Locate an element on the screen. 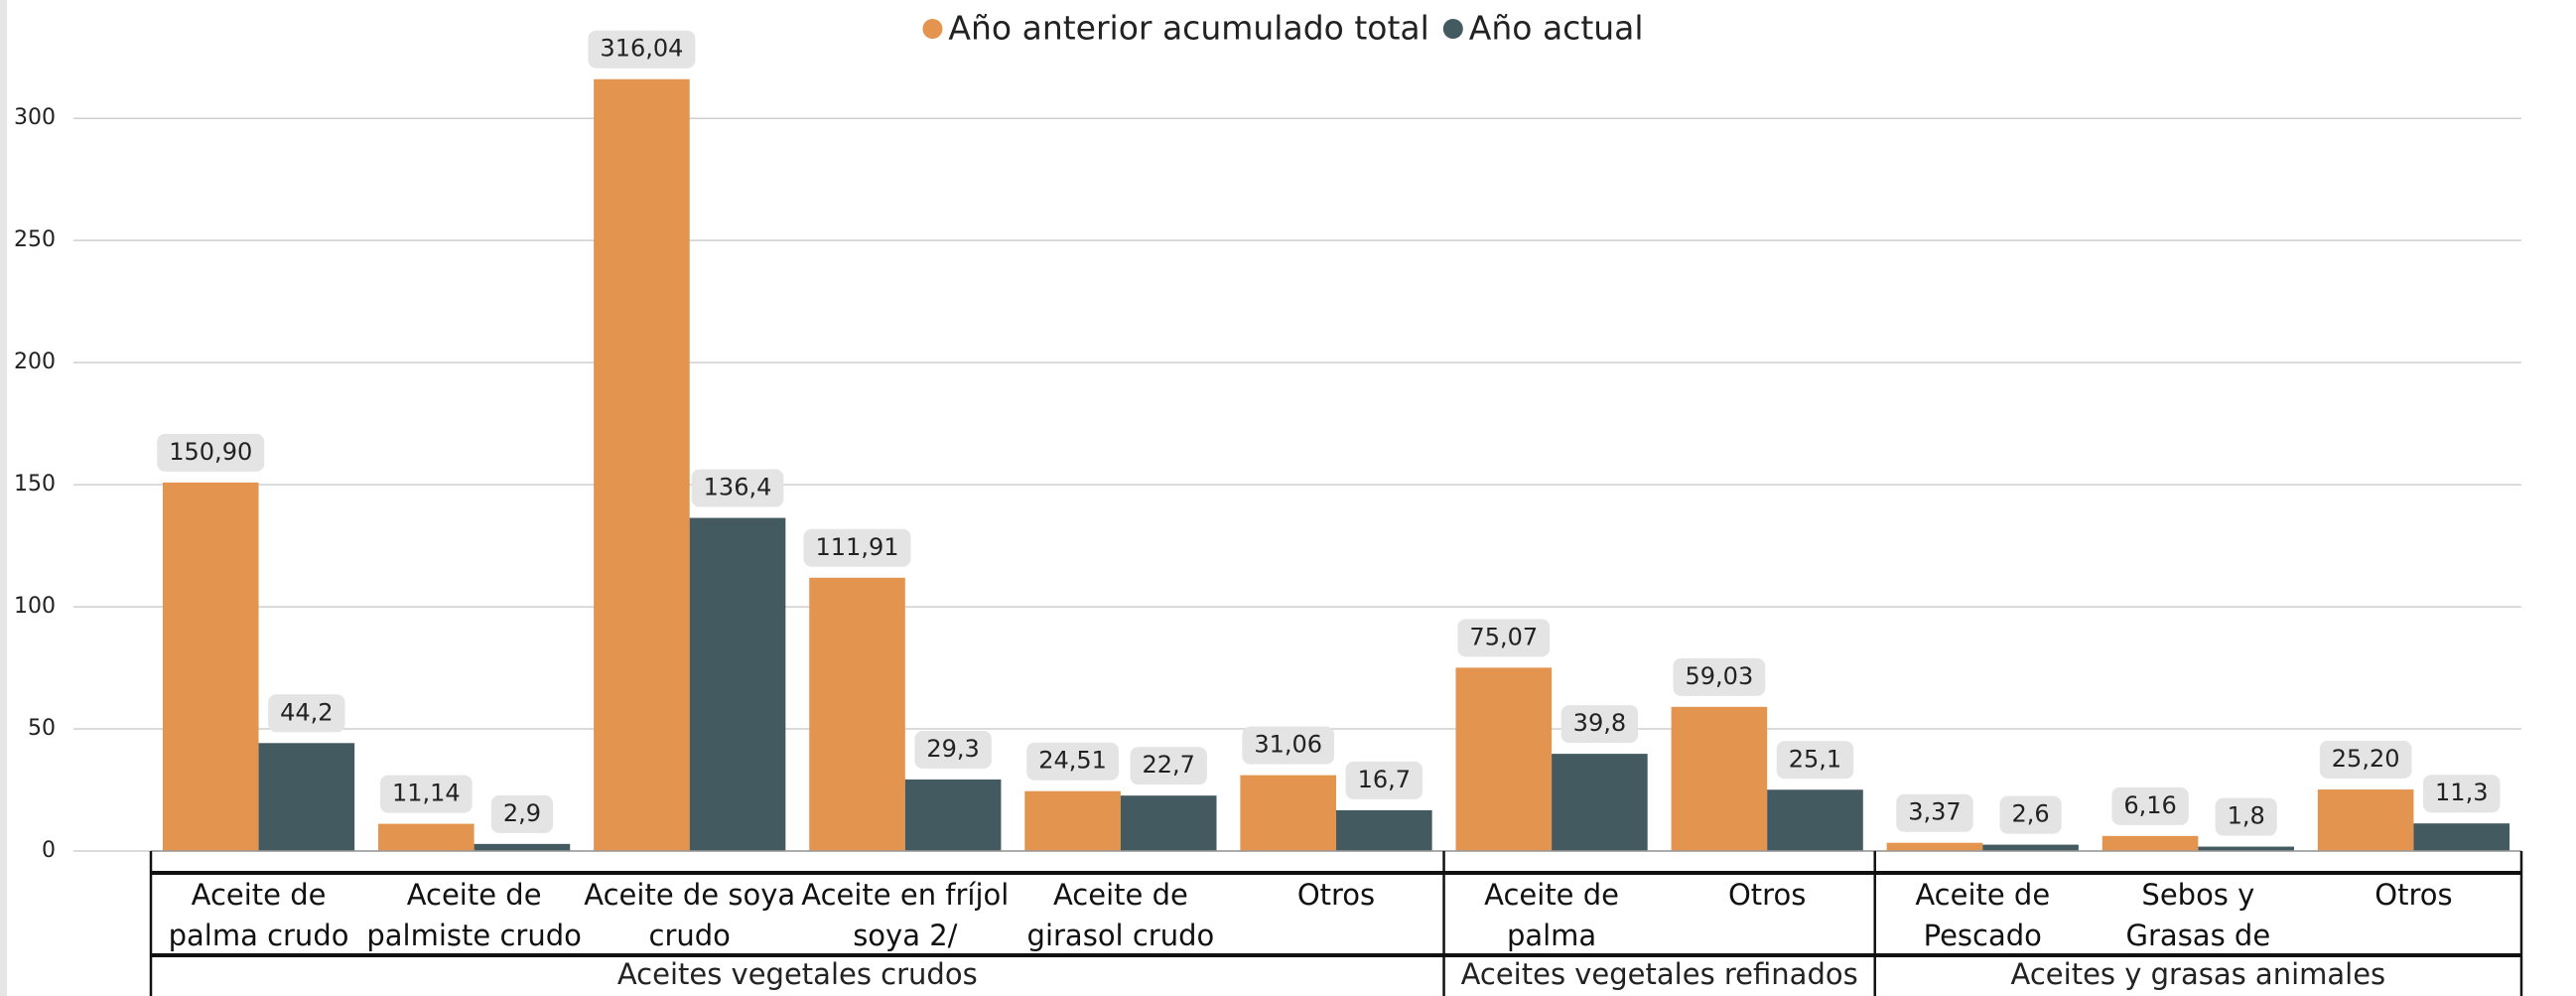 The height and width of the screenshot is (996, 2576). y-tick-label: 150 is located at coordinates (35, 485).